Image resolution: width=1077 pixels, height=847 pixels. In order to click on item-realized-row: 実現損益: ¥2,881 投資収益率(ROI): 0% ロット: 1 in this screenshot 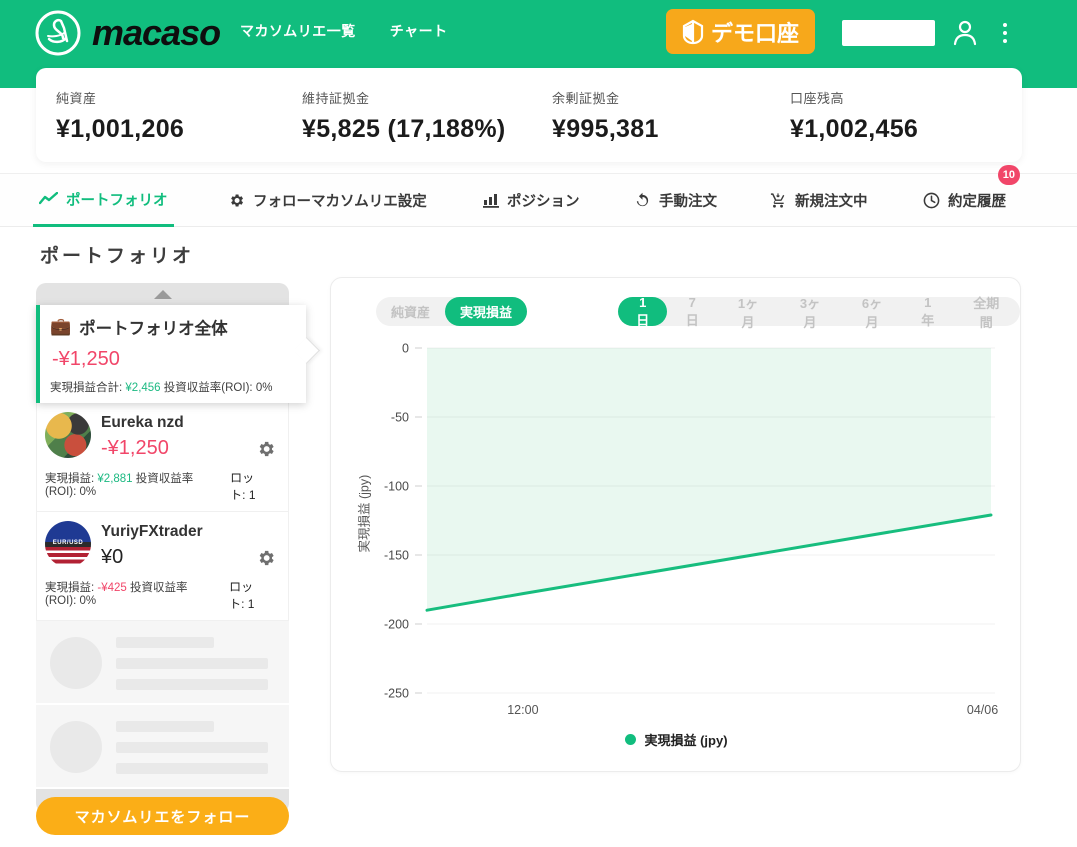, I will do `click(150, 486)`.